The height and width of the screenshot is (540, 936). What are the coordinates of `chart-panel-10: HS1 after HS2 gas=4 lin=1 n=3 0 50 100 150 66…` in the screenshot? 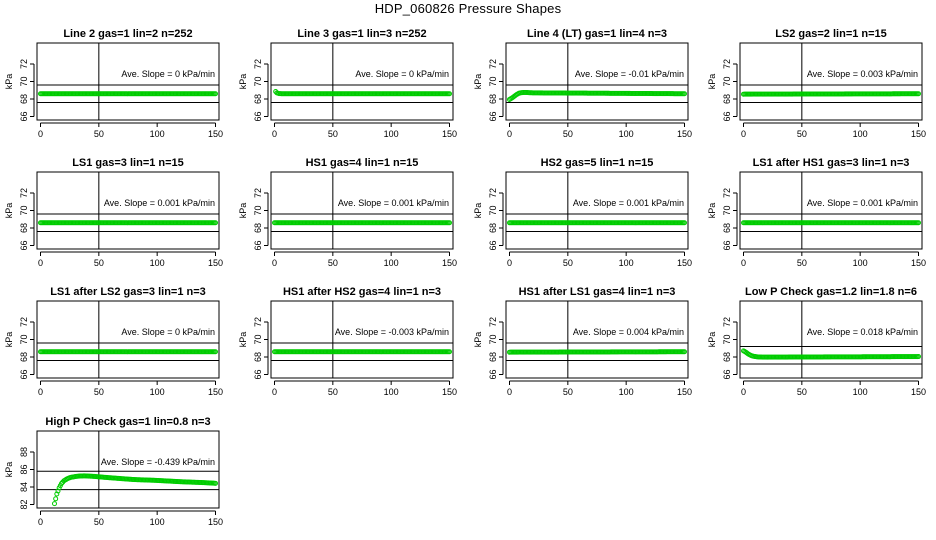 It's located at (347, 341).